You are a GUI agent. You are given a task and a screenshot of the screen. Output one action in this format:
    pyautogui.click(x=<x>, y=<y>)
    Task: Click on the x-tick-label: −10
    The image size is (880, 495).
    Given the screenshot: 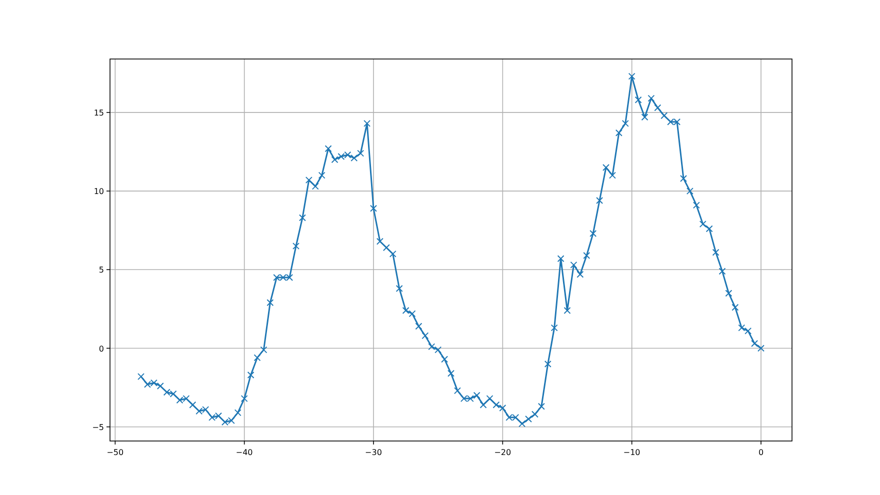 What is the action you would take?
    pyautogui.click(x=631, y=452)
    